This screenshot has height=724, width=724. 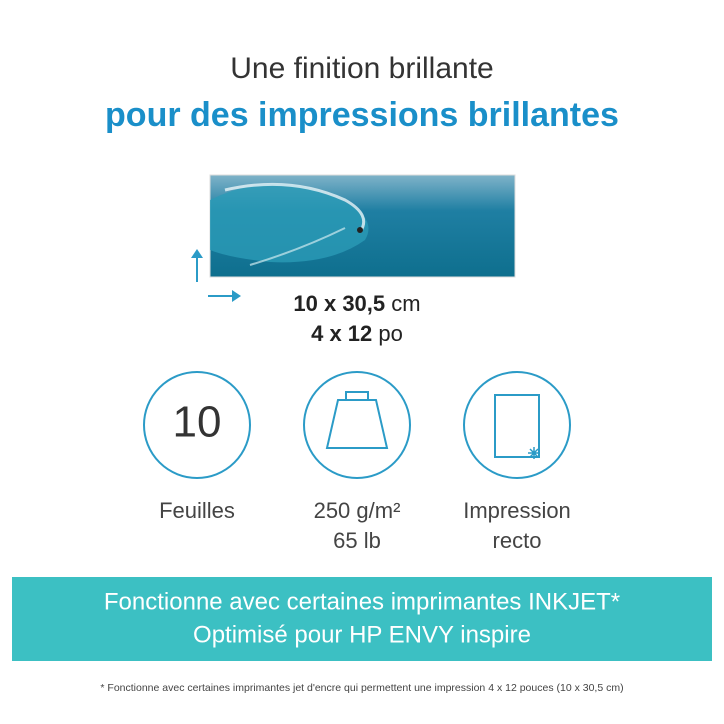 What do you see at coordinates (361, 68) in the screenshot?
I see `title-line1: Une finition brillante` at bounding box center [361, 68].